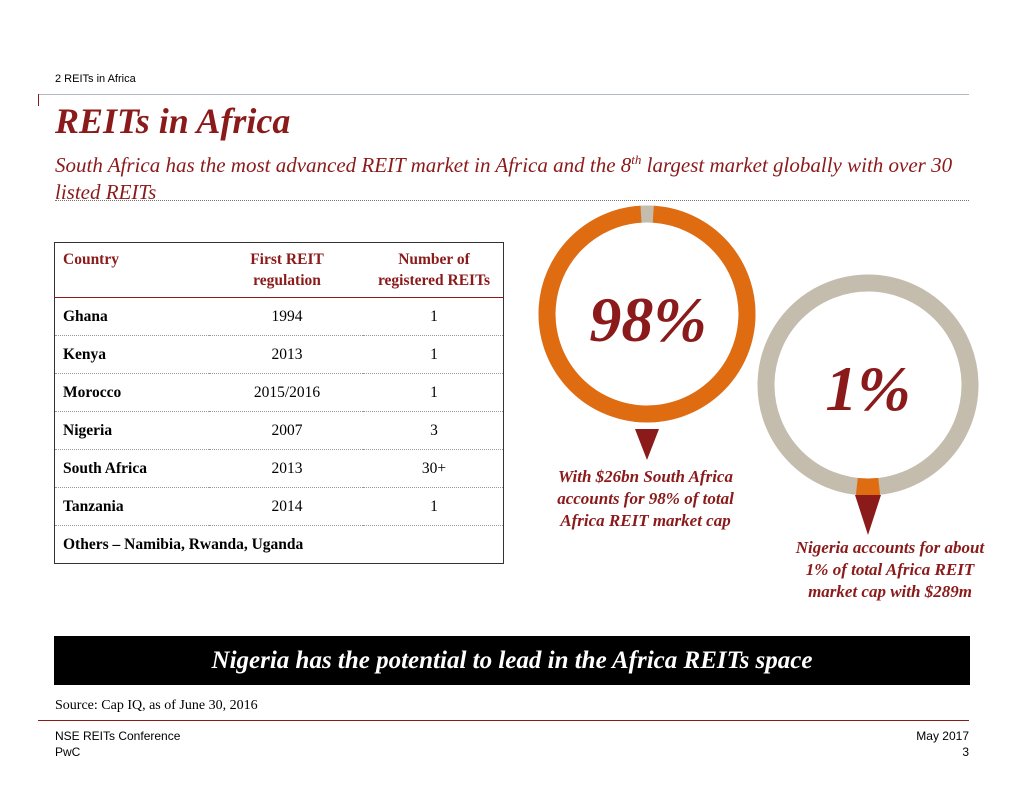 This screenshot has height=791, width=1024. I want to click on donut-sa-share-arc, so click(647, 314).